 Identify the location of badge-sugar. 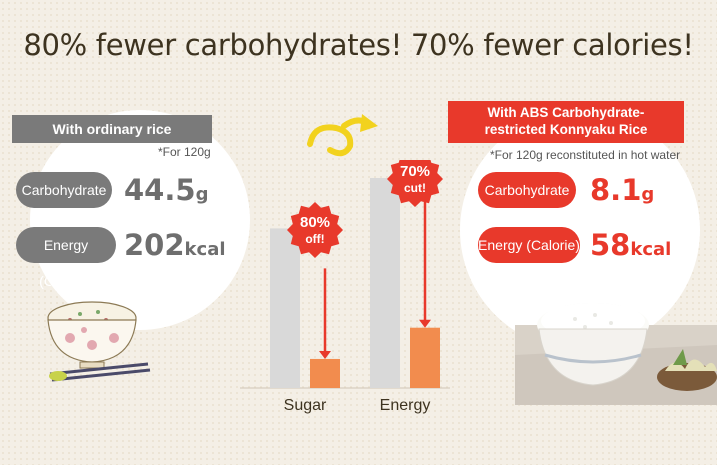
(315, 230).